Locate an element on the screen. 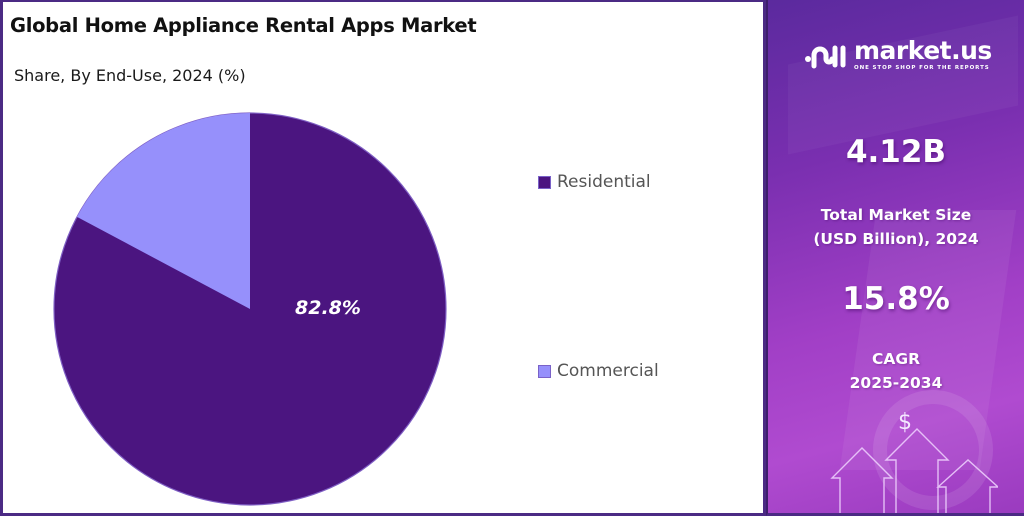  cagr-value: 15.8% is located at coordinates (896, 299).